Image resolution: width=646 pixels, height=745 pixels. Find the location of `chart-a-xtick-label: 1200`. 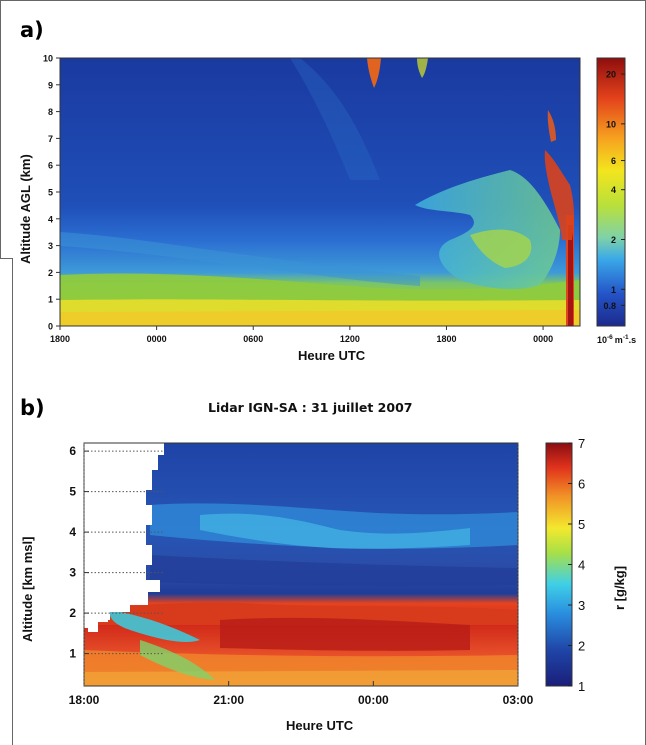

chart-a-xtick-label: 1200 is located at coordinates (350, 339).